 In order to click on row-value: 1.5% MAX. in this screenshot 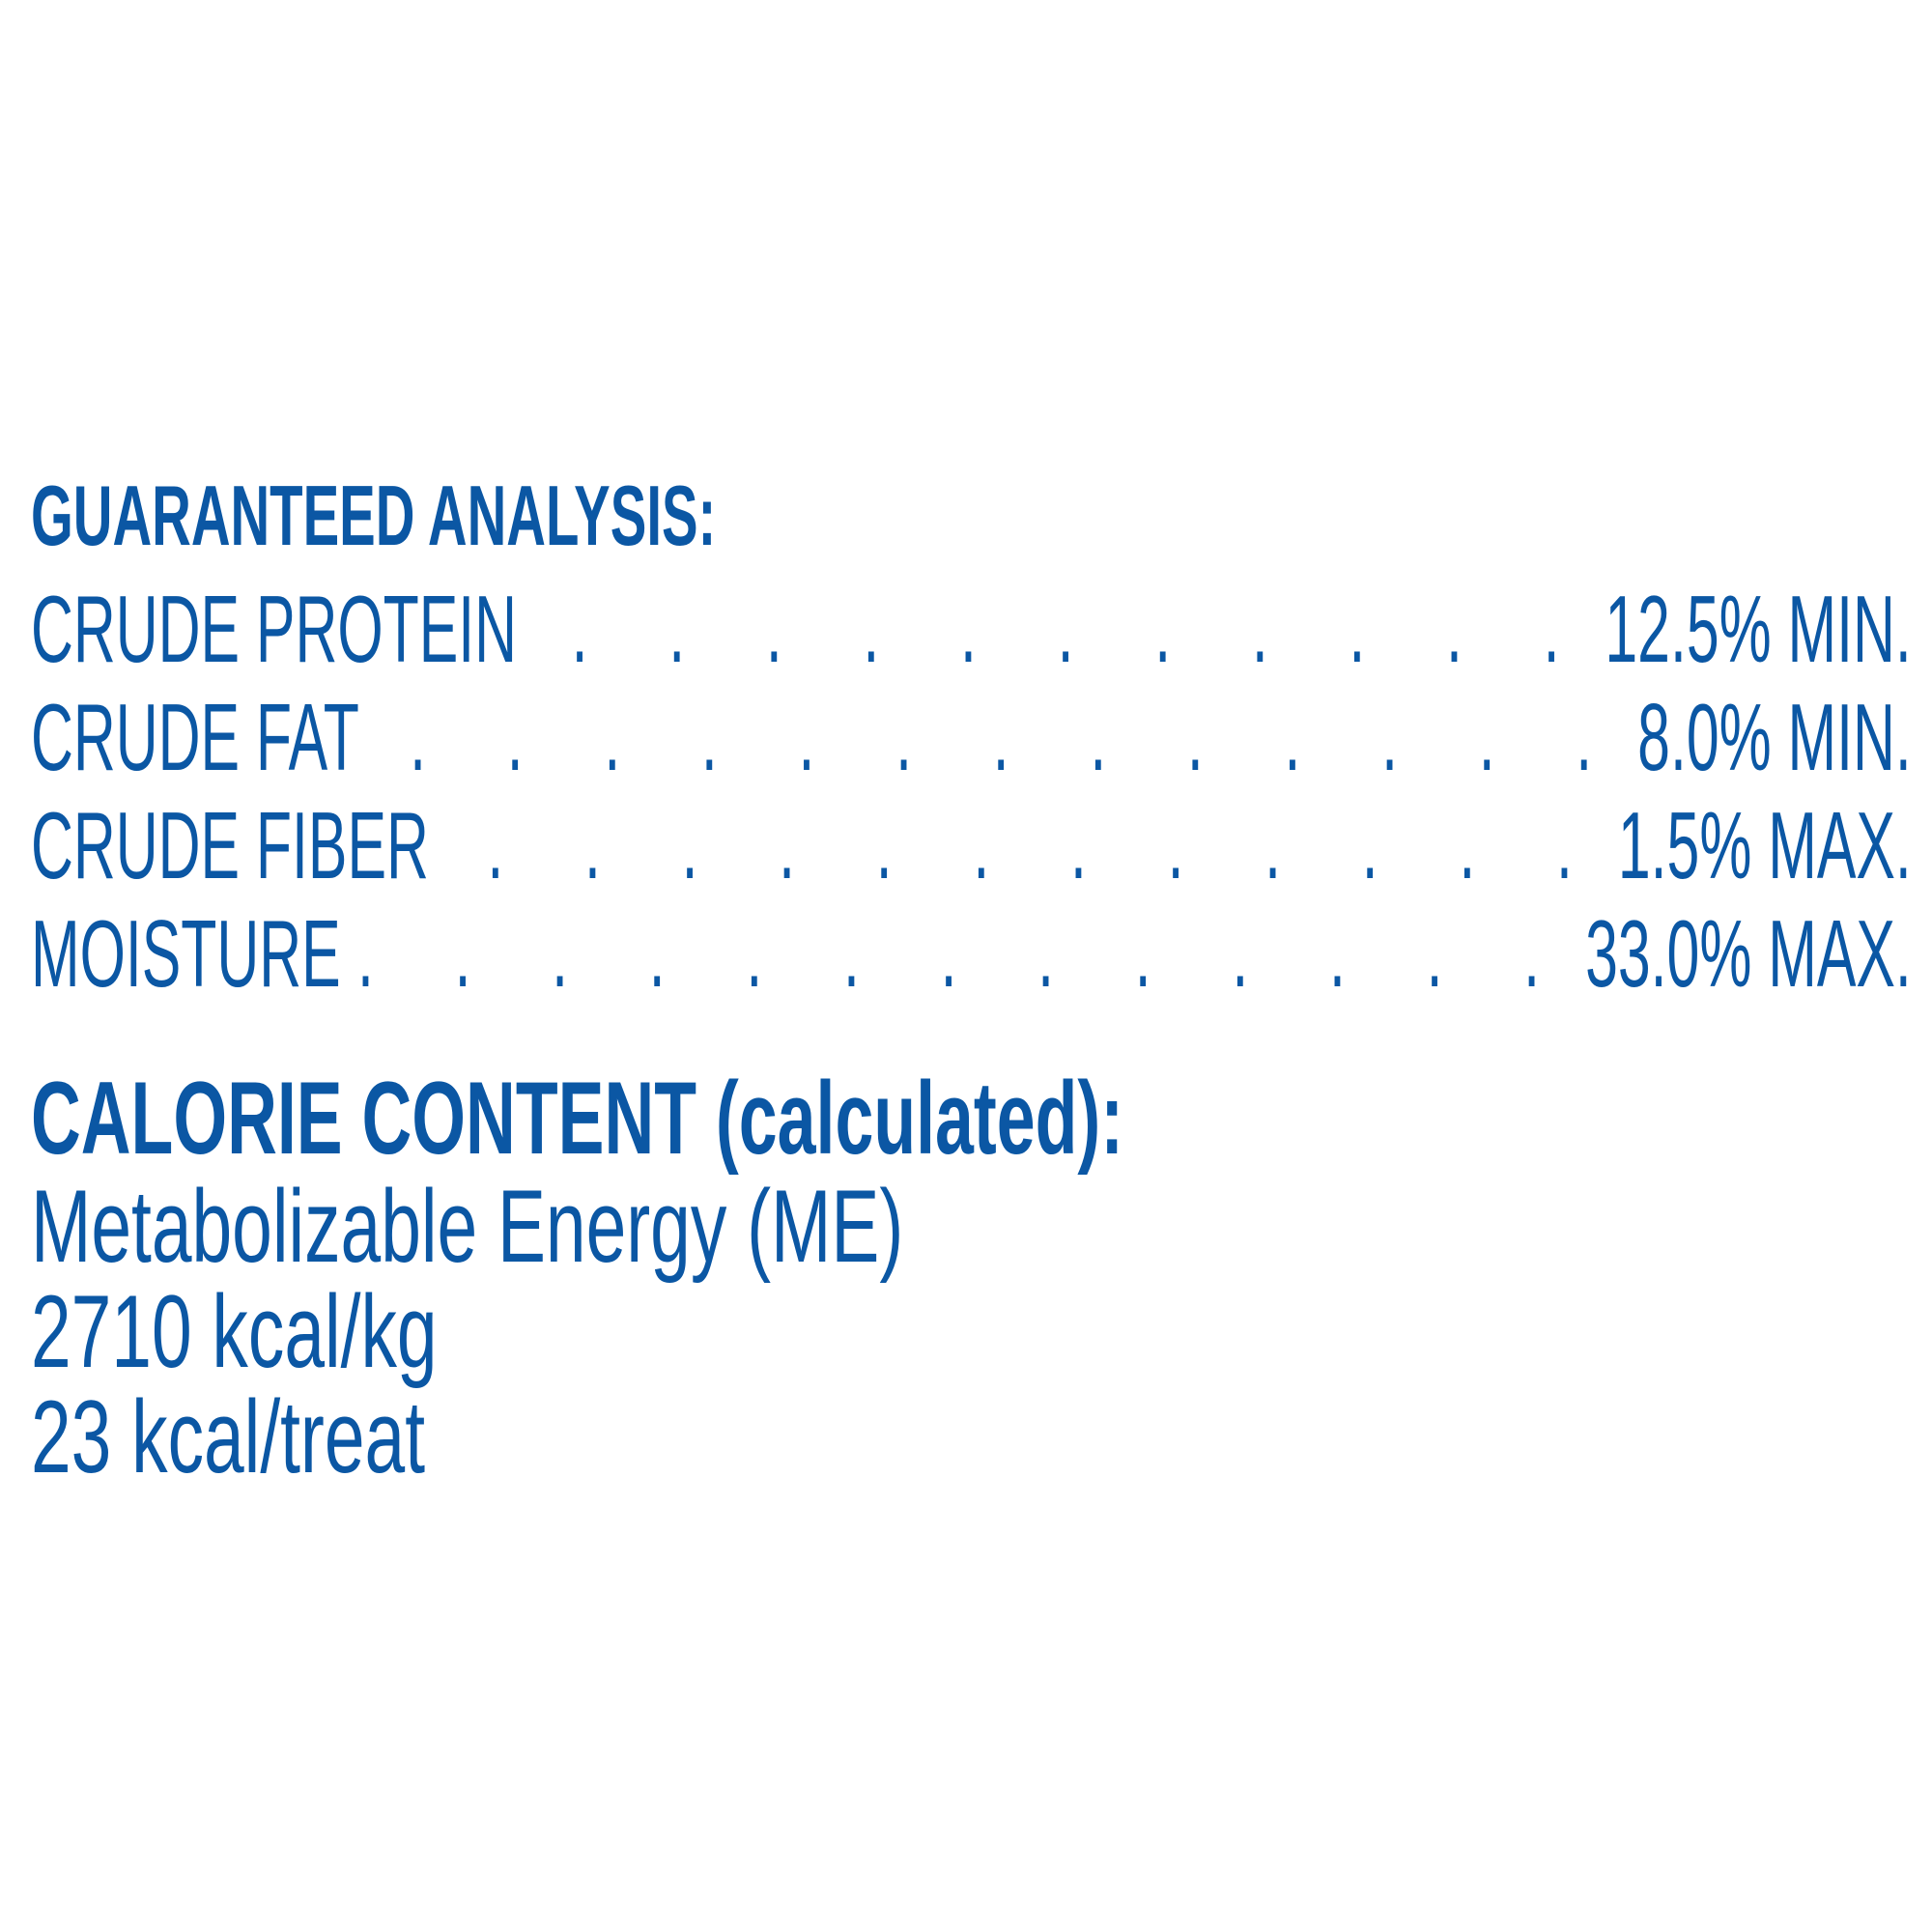, I will do `click(1764, 845)`.